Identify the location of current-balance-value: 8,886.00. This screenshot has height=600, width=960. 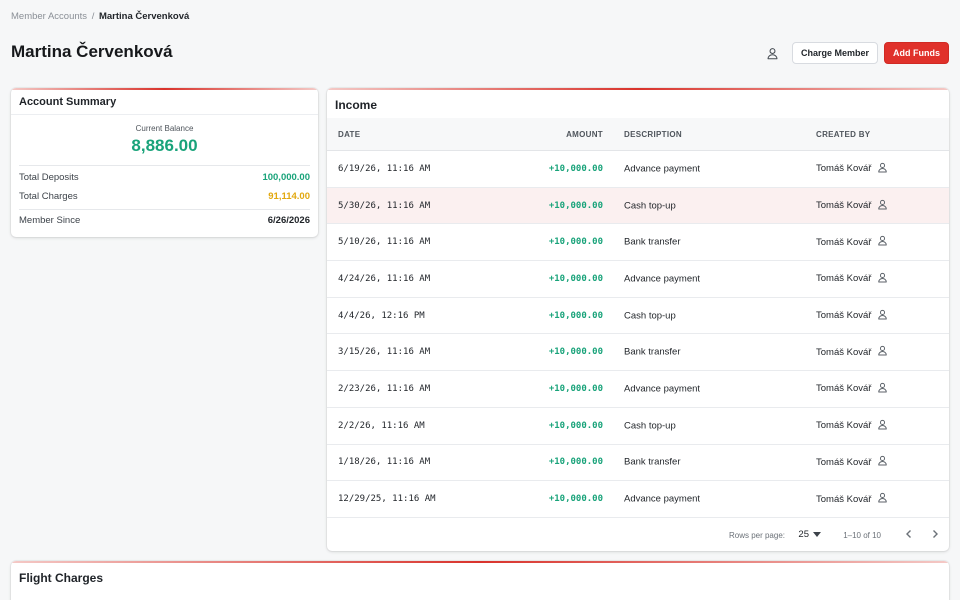
(164, 145).